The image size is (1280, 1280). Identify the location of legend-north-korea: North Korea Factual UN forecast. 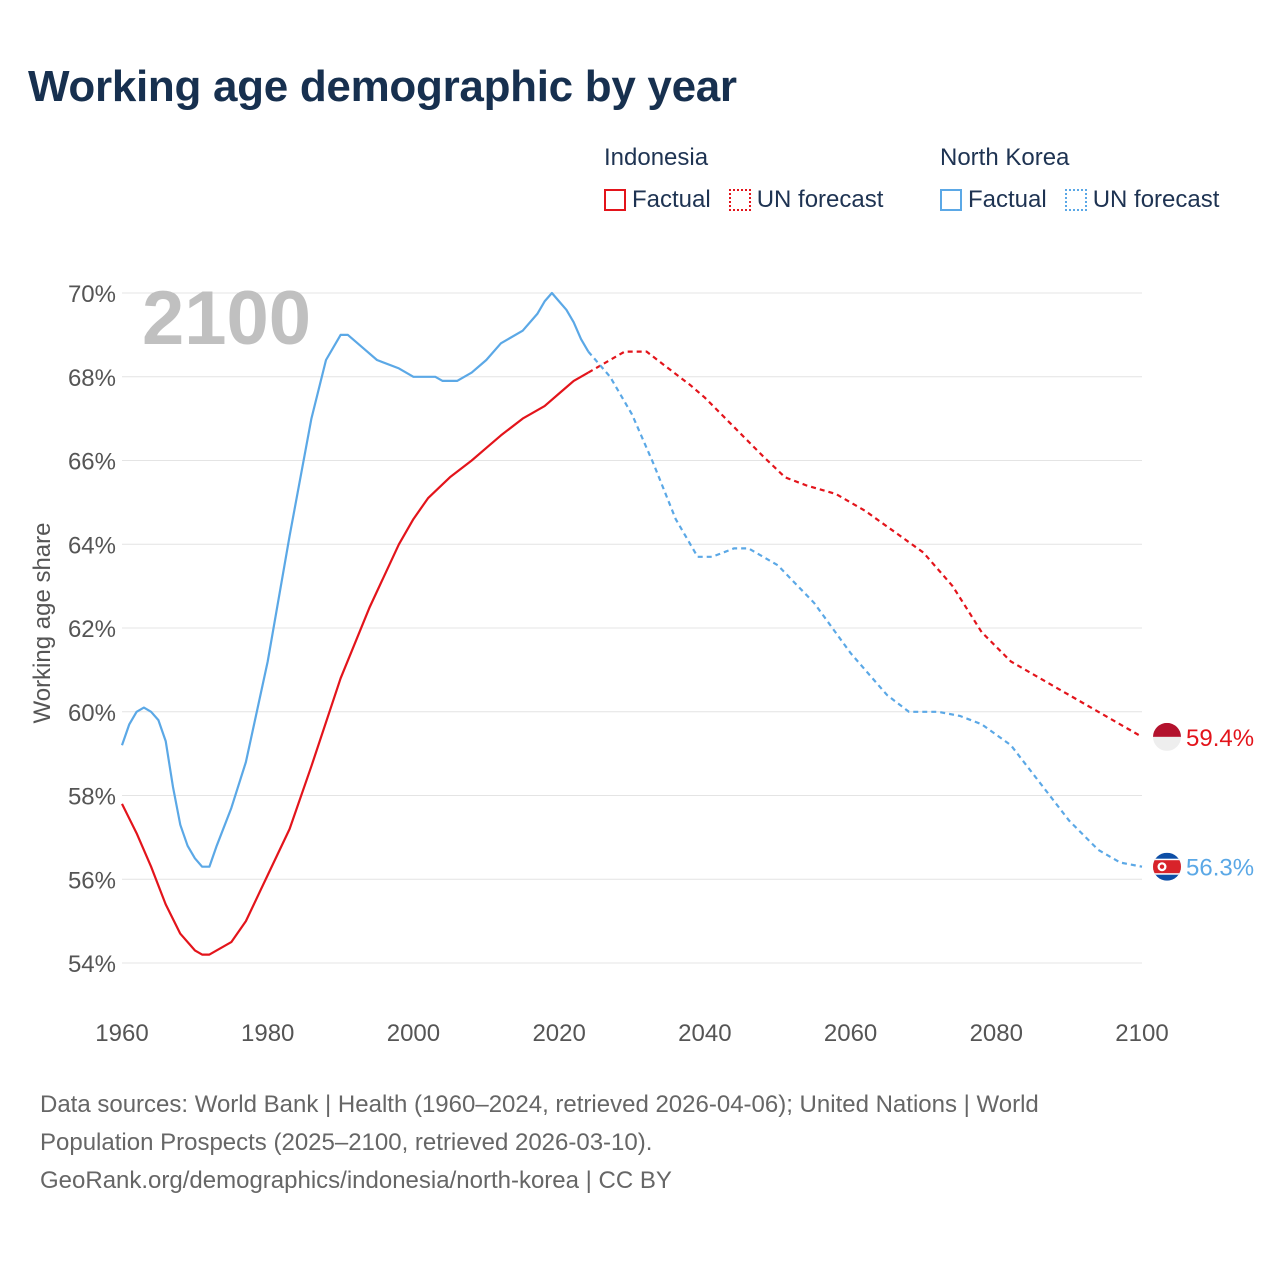
(1079, 179).